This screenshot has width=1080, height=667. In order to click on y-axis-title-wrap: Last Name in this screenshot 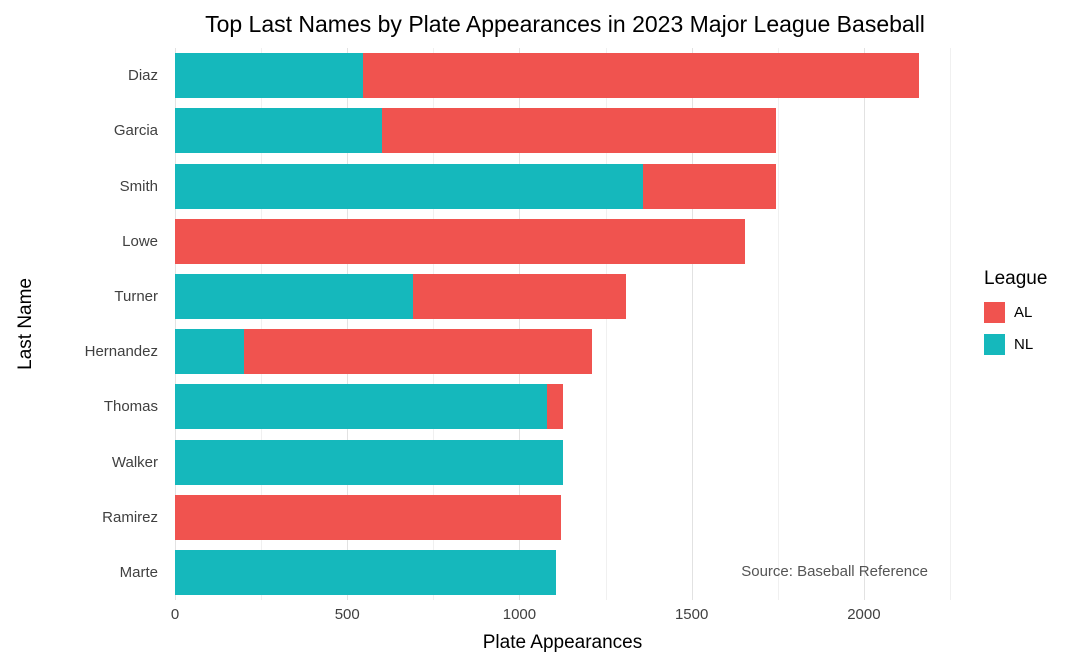, I will do `click(26, 324)`.